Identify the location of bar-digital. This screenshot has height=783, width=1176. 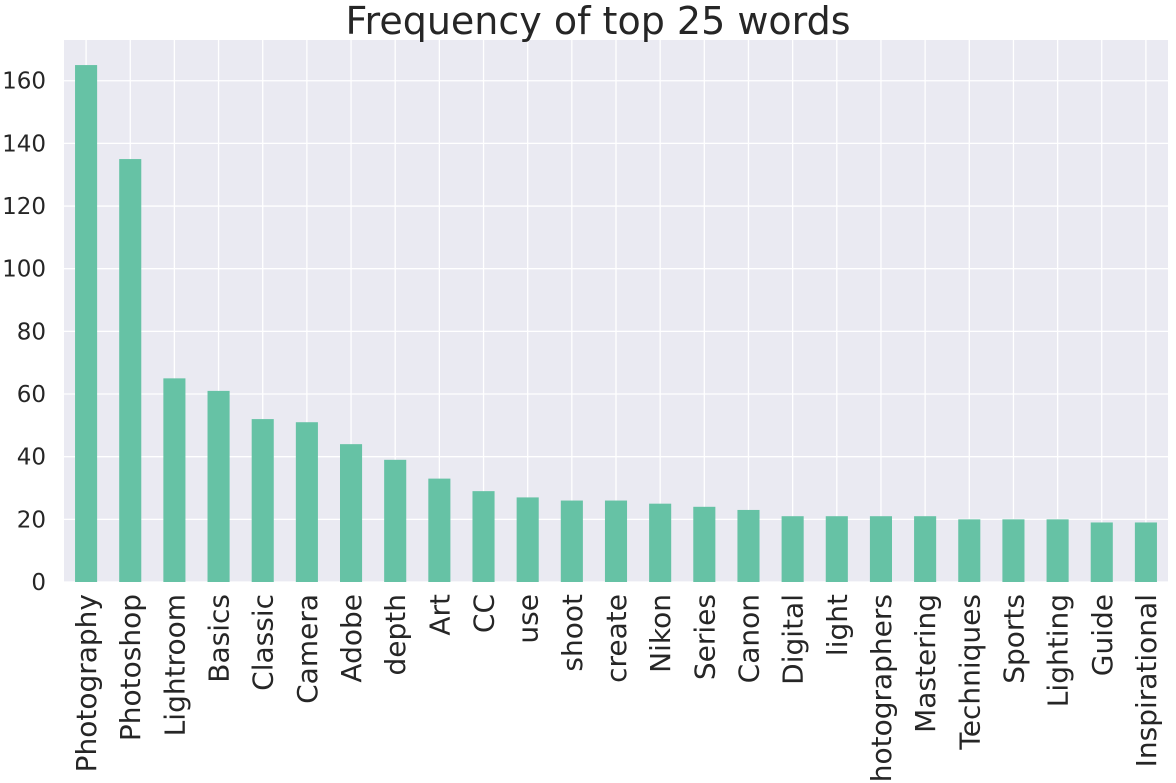
(792, 549).